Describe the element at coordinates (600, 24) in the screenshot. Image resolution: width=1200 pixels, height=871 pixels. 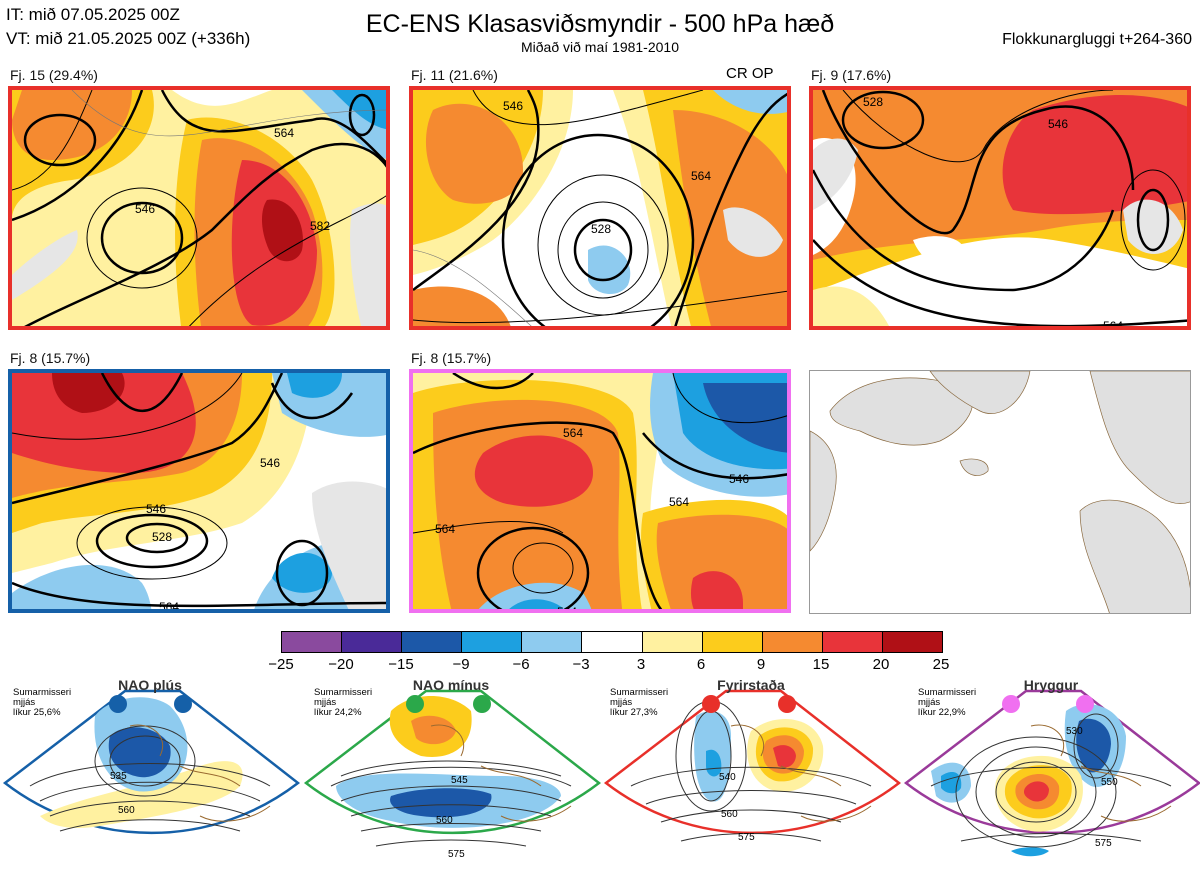
I see `page-title: EC-ENS Klasasviðsmyndir - 500 hPa hæð` at that location.